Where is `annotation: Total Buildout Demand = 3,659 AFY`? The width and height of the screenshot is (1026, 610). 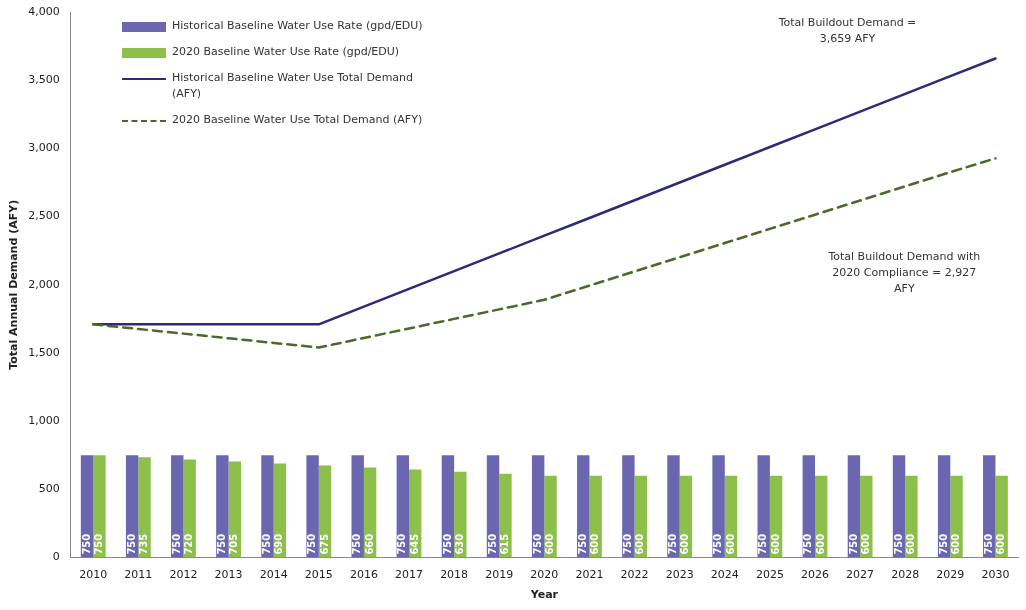 annotation: Total Buildout Demand = 3,659 AFY is located at coordinates (847, 30).